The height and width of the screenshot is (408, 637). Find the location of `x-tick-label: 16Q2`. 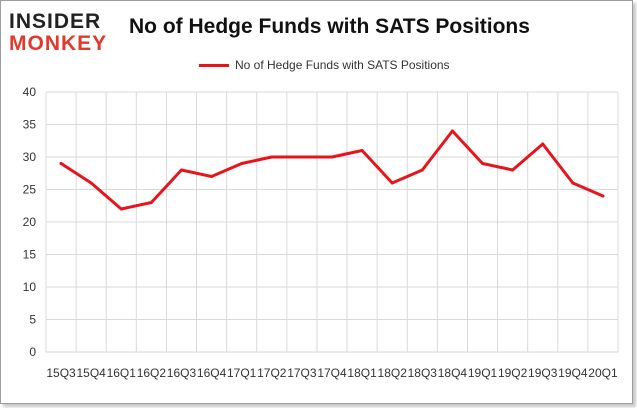

x-tick-label: 16Q2 is located at coordinates (152, 373).